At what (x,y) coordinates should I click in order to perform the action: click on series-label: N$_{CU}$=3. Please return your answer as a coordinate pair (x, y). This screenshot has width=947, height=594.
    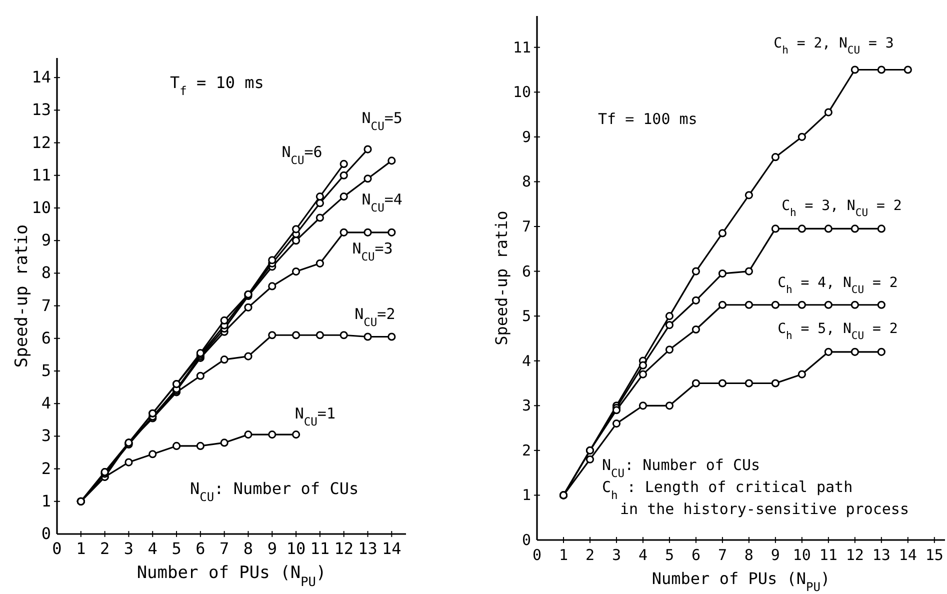
    Looking at the image, I should click on (372, 252).